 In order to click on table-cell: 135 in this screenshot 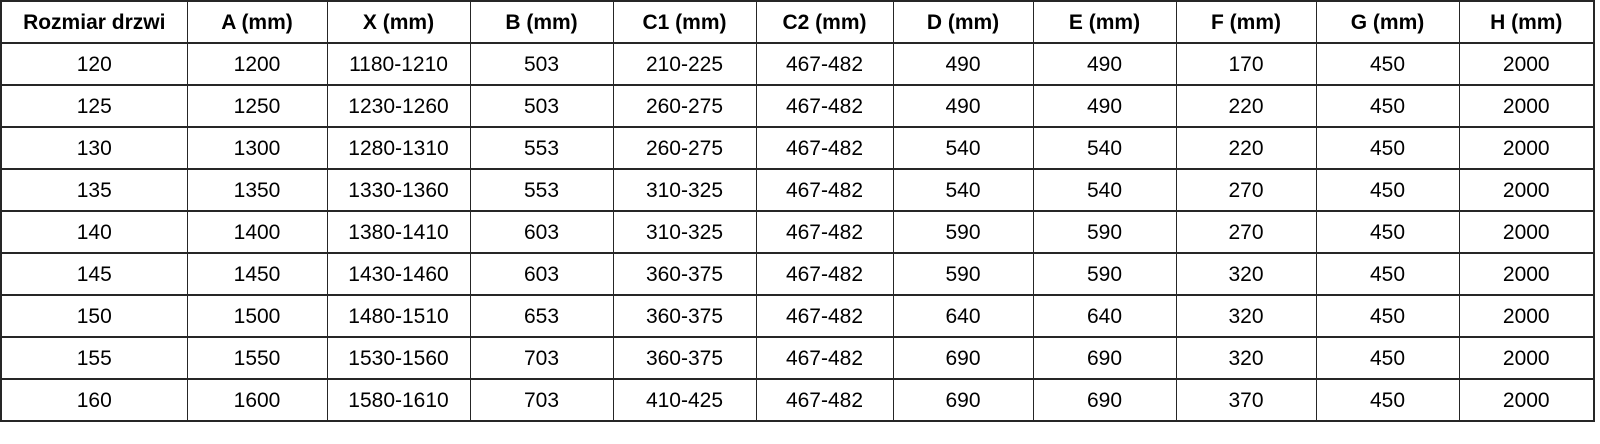, I will do `click(94, 190)`.